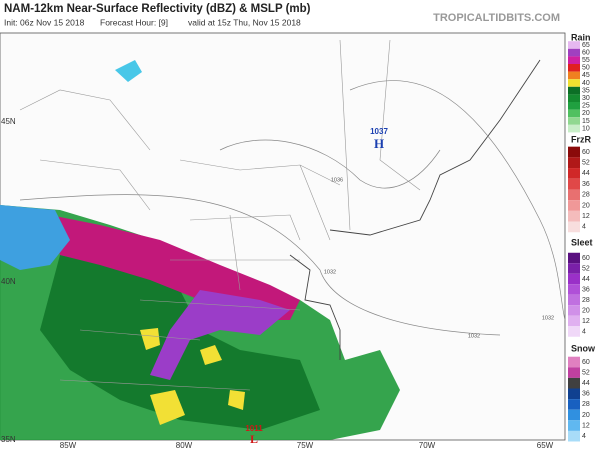 The height and width of the screenshot is (452, 600). What do you see at coordinates (586, 121) in the screenshot?
I see `legend-tick: 15` at bounding box center [586, 121].